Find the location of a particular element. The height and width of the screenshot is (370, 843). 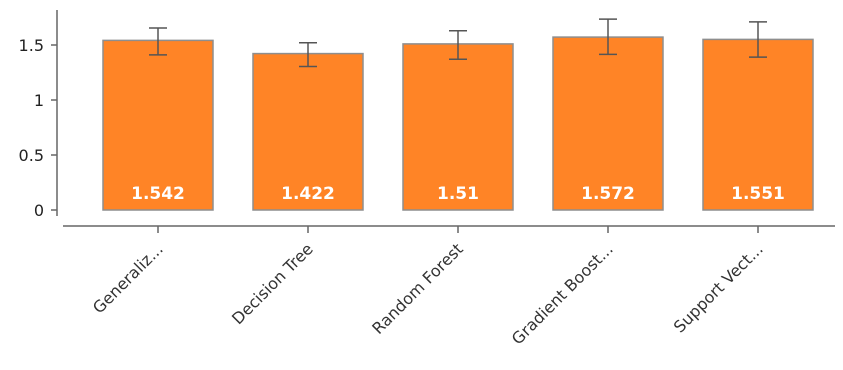

x-axis is located at coordinates (449, 229).